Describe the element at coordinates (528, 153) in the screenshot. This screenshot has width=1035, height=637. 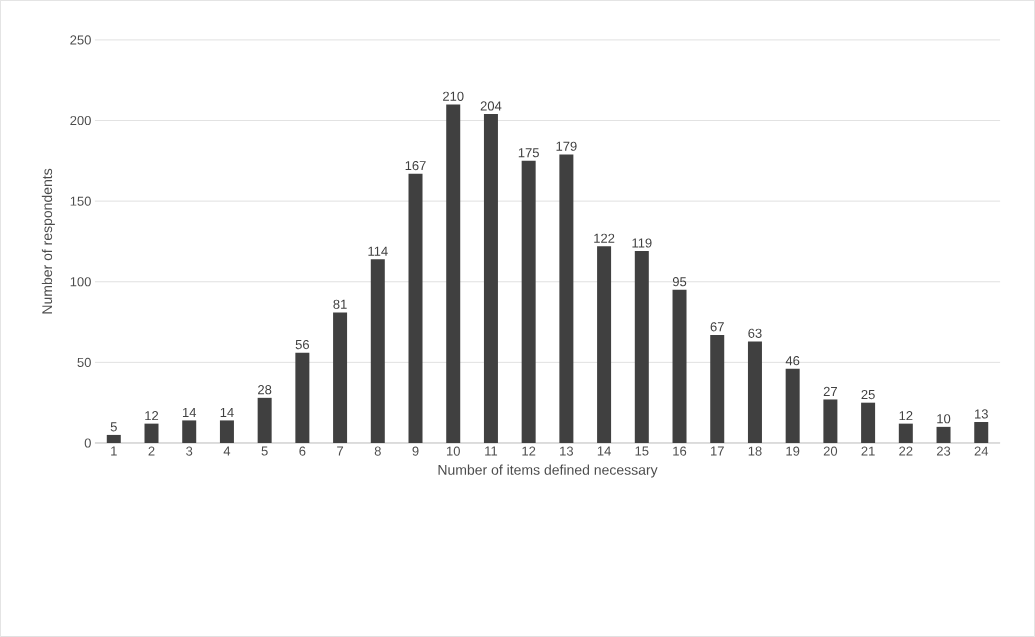
I see `data-label: 175` at that location.